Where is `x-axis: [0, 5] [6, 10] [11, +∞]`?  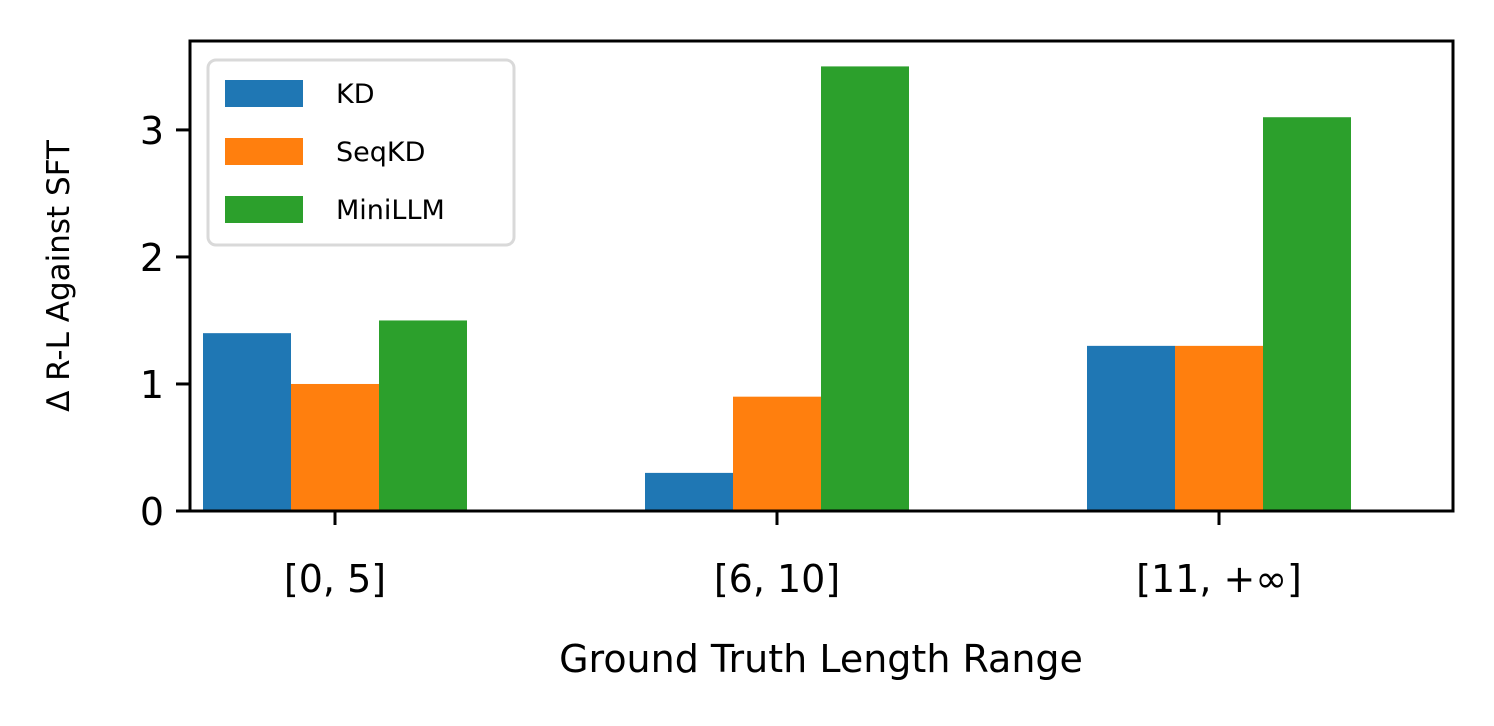
x-axis: [0, 5] [6, 10] [11, +∞] is located at coordinates (793, 556).